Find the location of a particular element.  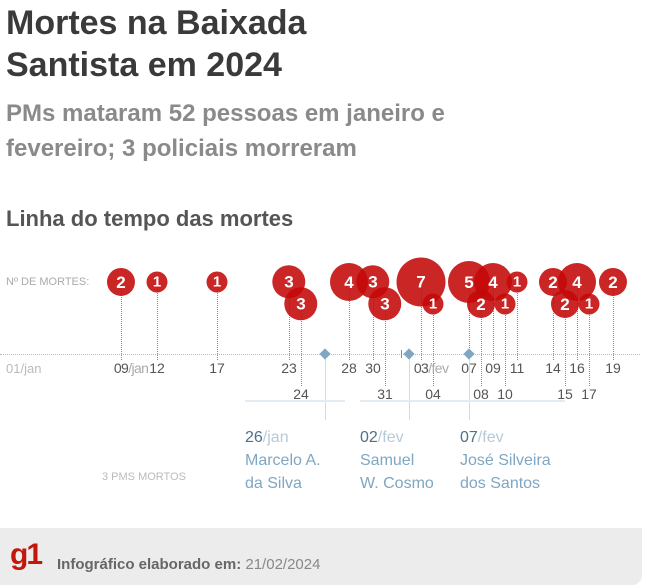

date-label: 15 is located at coordinates (565, 394).